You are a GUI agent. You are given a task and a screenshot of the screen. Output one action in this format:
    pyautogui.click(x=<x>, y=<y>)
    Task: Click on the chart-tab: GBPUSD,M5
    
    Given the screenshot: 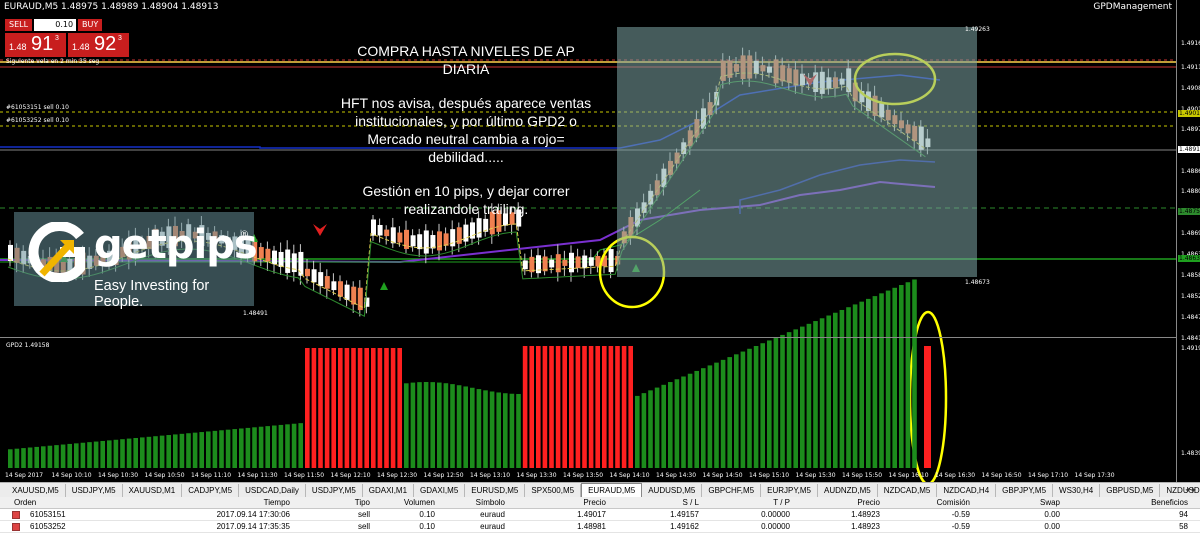 What is the action you would take?
    pyautogui.click(x=1130, y=490)
    